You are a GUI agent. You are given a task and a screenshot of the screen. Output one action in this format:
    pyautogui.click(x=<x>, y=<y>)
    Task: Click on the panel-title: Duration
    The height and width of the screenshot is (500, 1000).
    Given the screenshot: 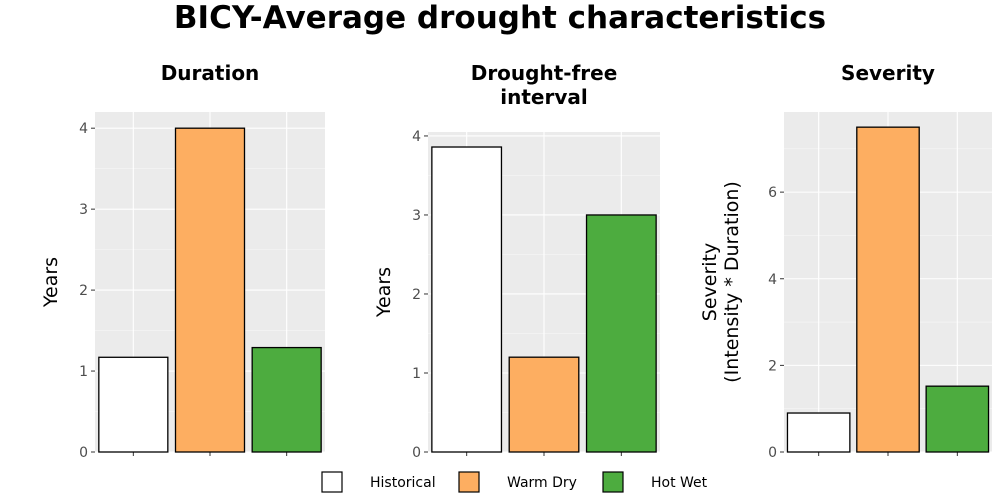 What is the action you would take?
    pyautogui.click(x=210, y=73)
    